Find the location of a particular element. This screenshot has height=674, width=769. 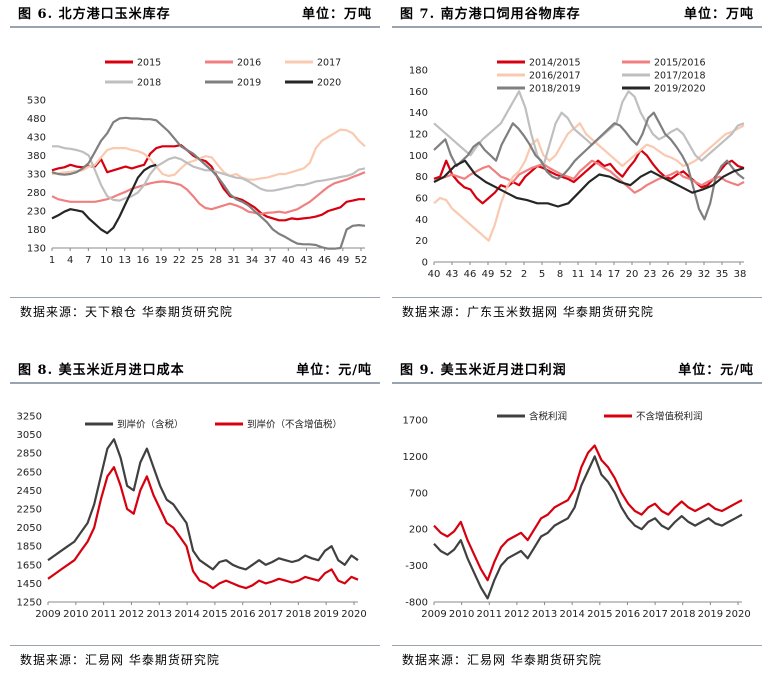

y-tick-label: 380 is located at coordinates (36, 156).